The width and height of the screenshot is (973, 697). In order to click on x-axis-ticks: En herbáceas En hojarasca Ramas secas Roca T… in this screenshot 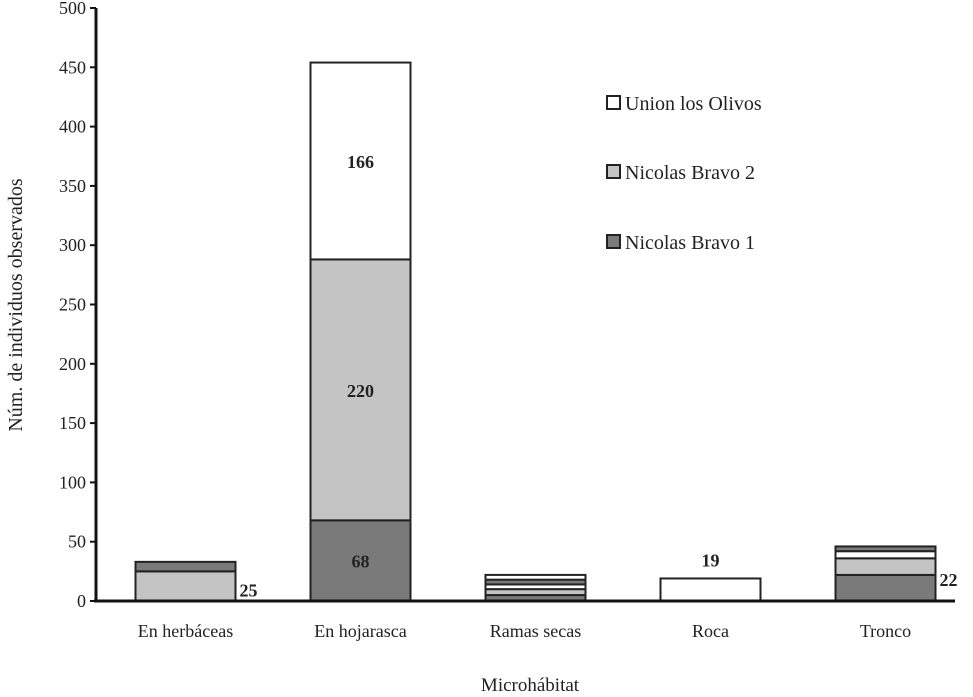, I will do `click(524, 631)`.